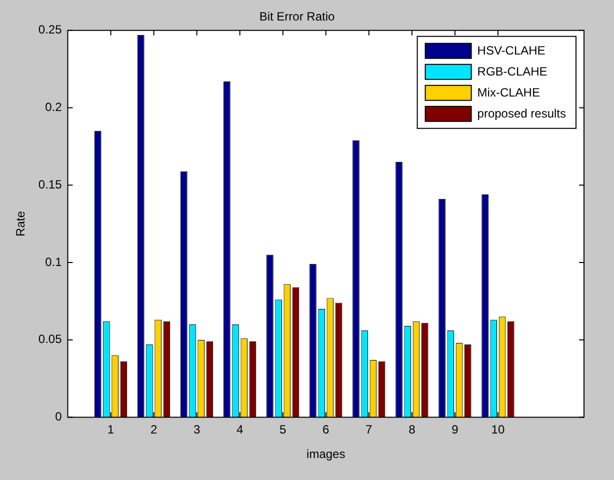 The image size is (614, 480). Describe the element at coordinates (50, 184) in the screenshot. I see `y-tick-label: 0.15` at that location.